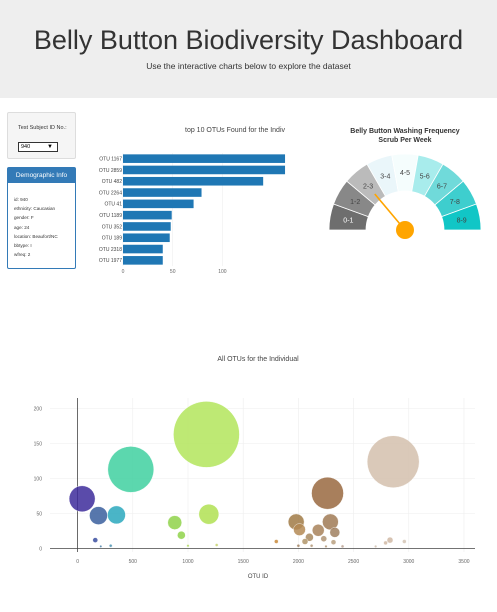 The image size is (497, 612). I want to click on bubble-y-tick-label: 150, so click(38, 444).